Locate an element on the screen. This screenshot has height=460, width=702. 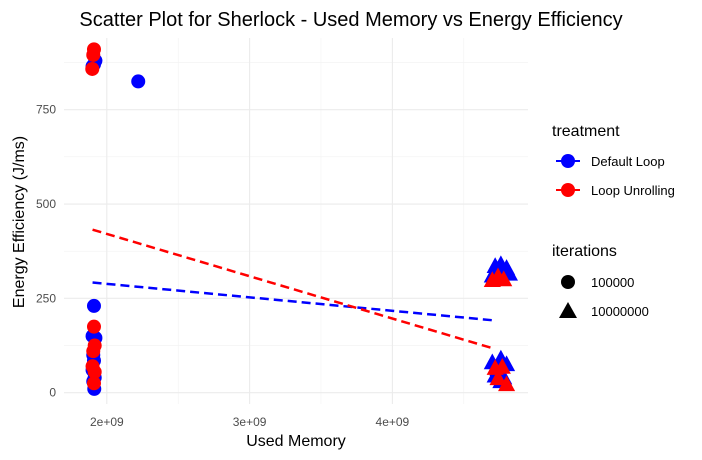
x-tick-label: 2e+09 is located at coordinates (107, 422).